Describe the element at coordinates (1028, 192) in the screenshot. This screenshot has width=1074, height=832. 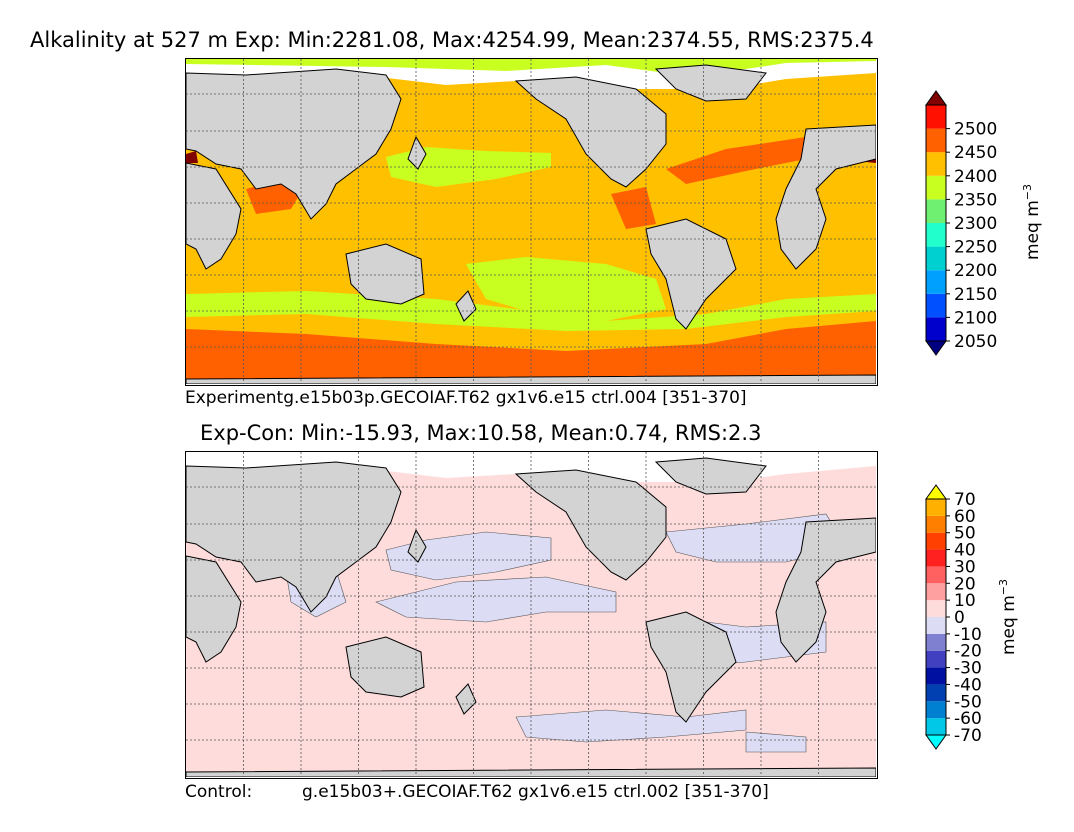
I see `top-colorbar-unit-exp: −3` at that location.